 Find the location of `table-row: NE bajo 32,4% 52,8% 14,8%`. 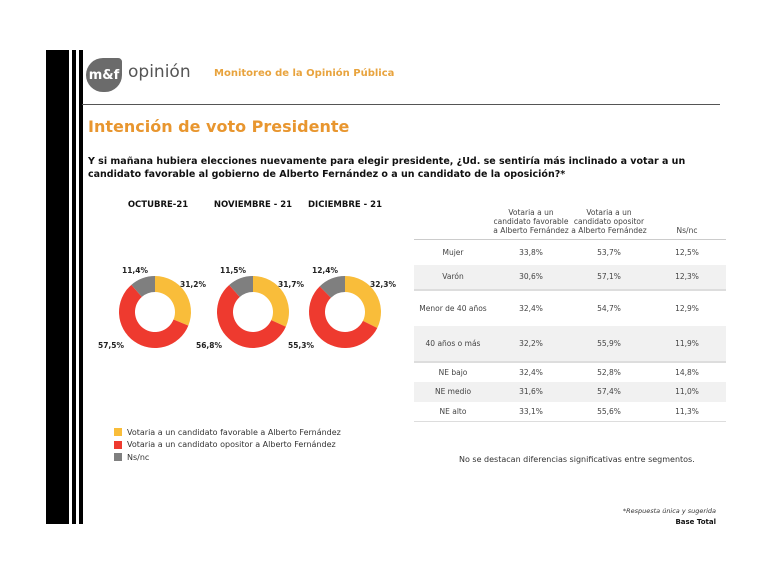

table-row: NE bajo 32,4% 52,8% 14,8% is located at coordinates (570, 371).